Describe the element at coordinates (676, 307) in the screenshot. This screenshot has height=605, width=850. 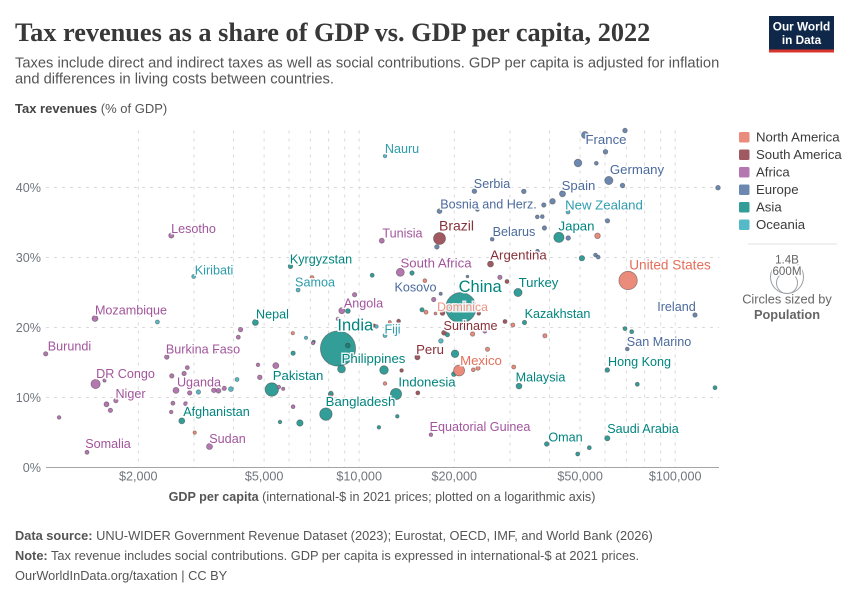
I see `svg-text: Ireland` at that location.